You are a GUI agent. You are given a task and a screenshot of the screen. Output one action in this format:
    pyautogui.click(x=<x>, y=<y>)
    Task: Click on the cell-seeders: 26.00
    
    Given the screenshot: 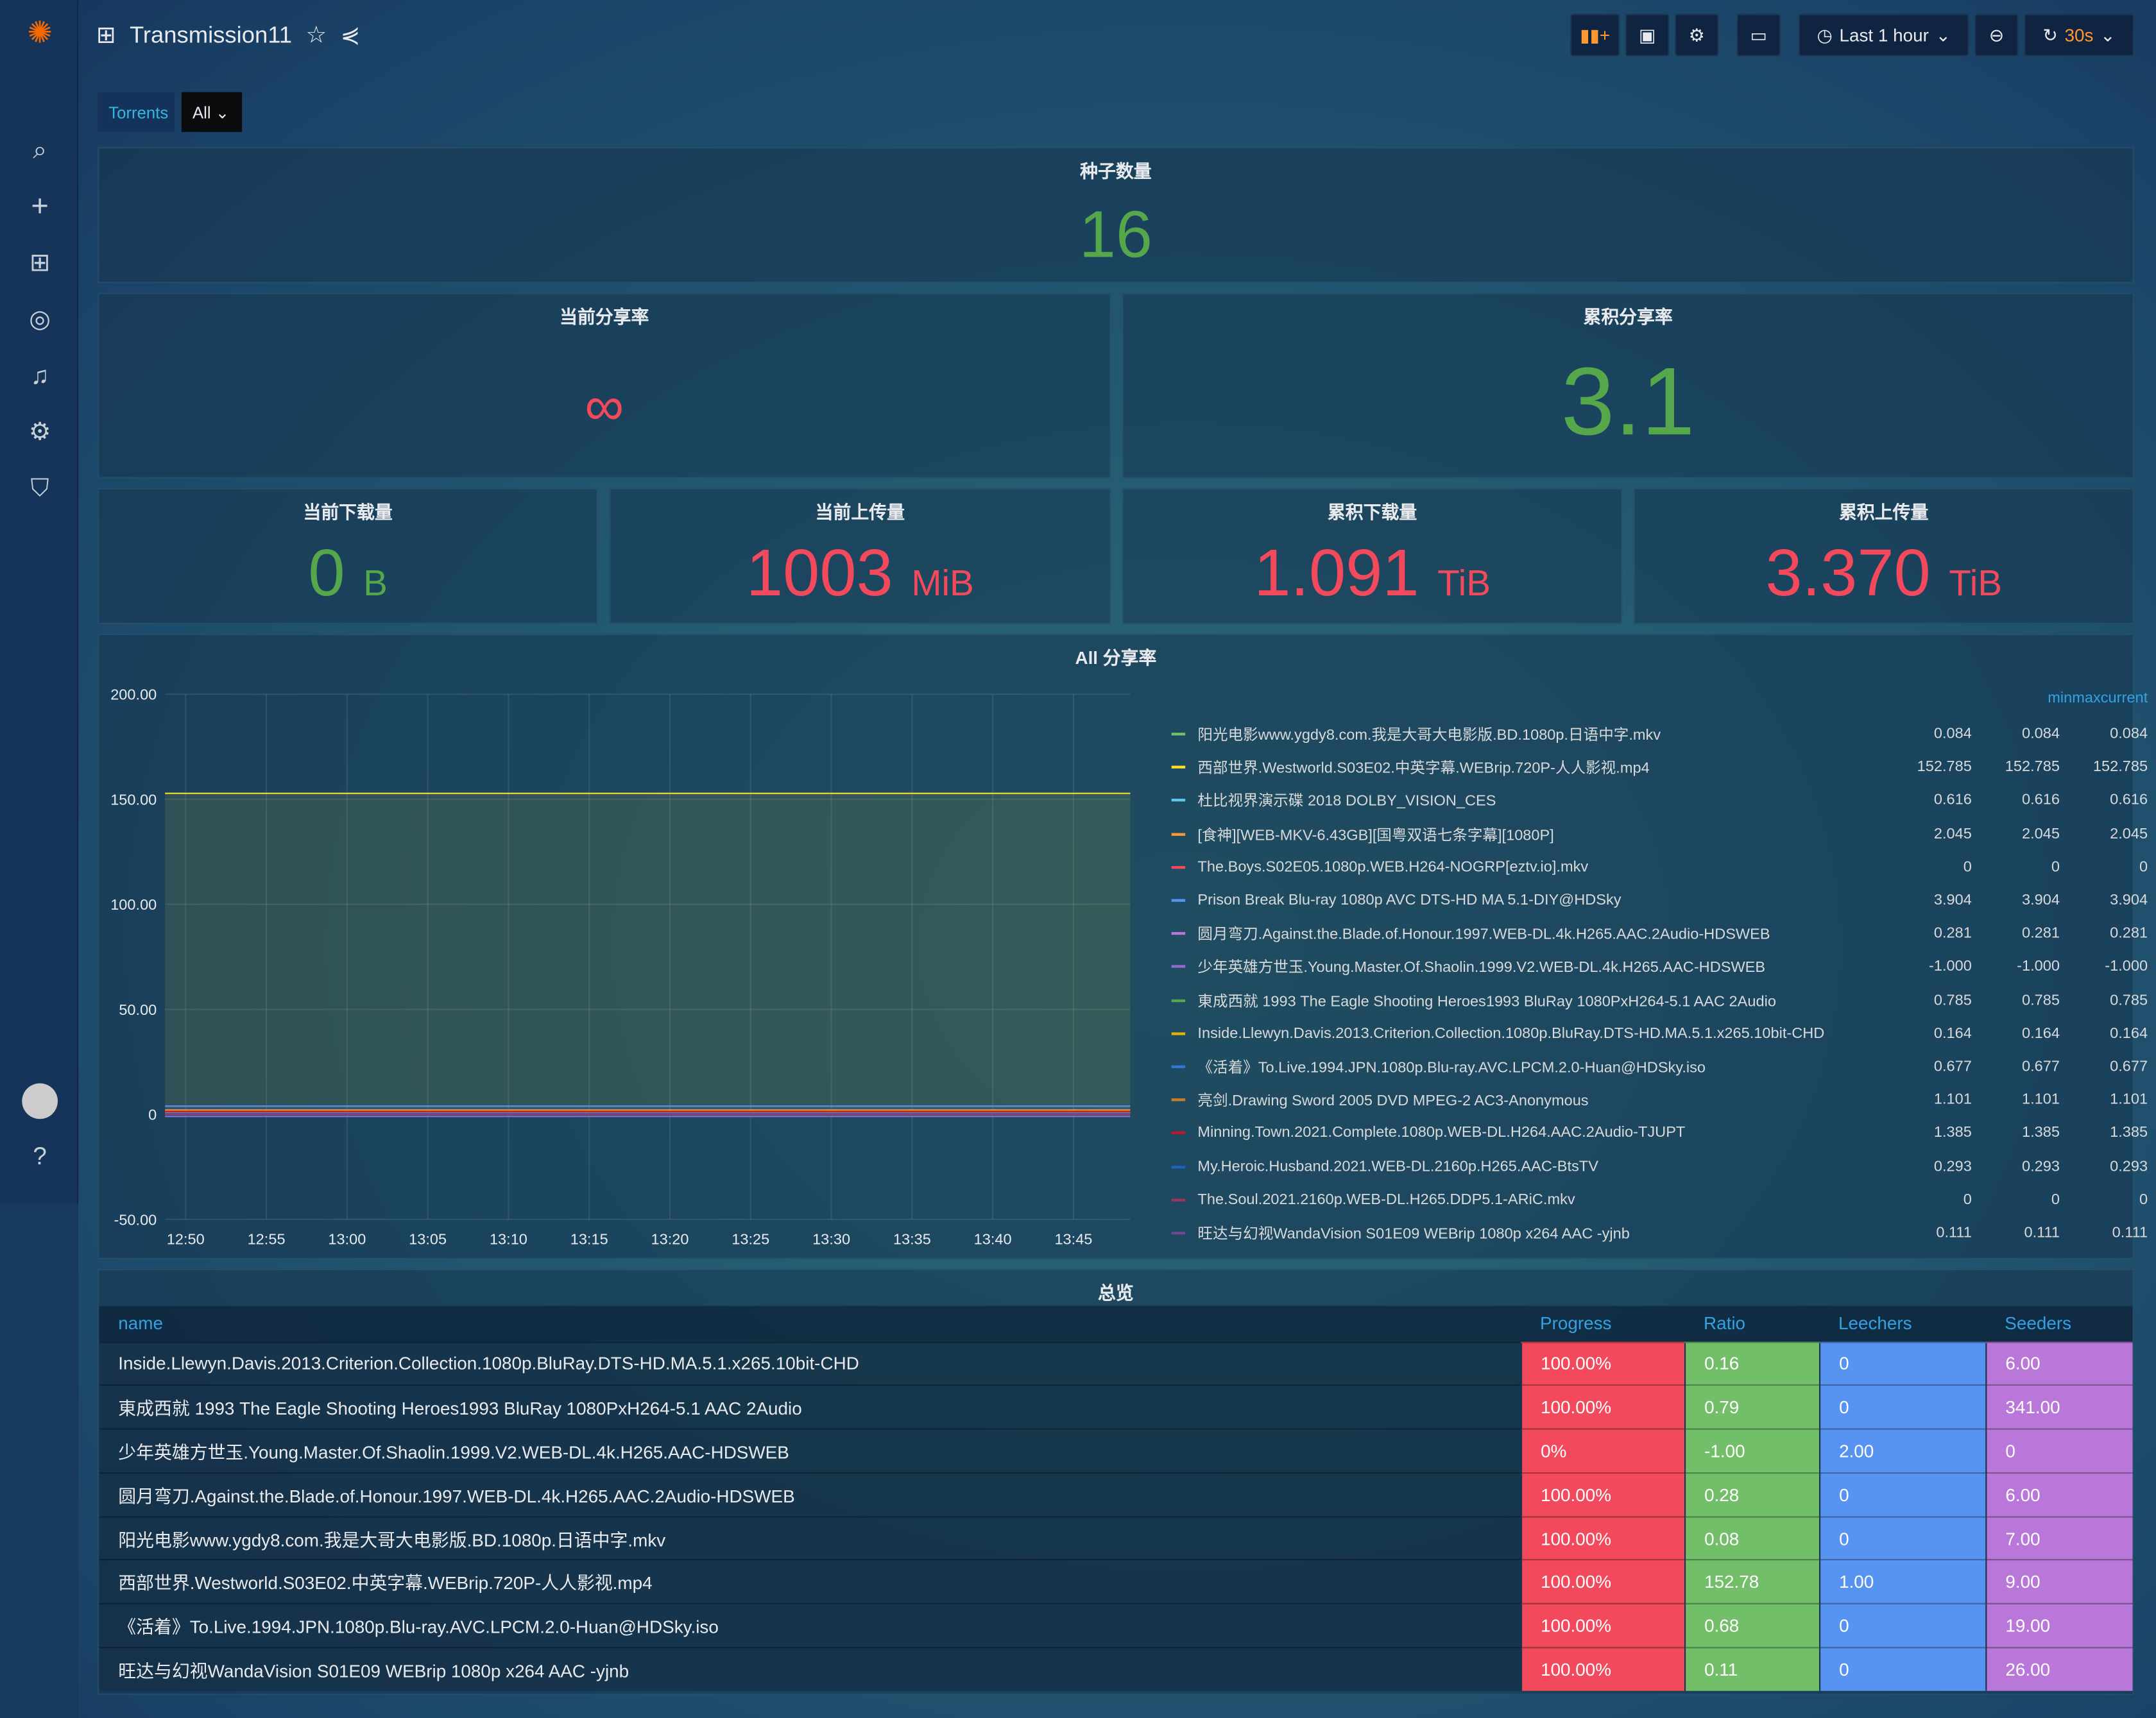 What is the action you would take?
    pyautogui.click(x=2059, y=1669)
    